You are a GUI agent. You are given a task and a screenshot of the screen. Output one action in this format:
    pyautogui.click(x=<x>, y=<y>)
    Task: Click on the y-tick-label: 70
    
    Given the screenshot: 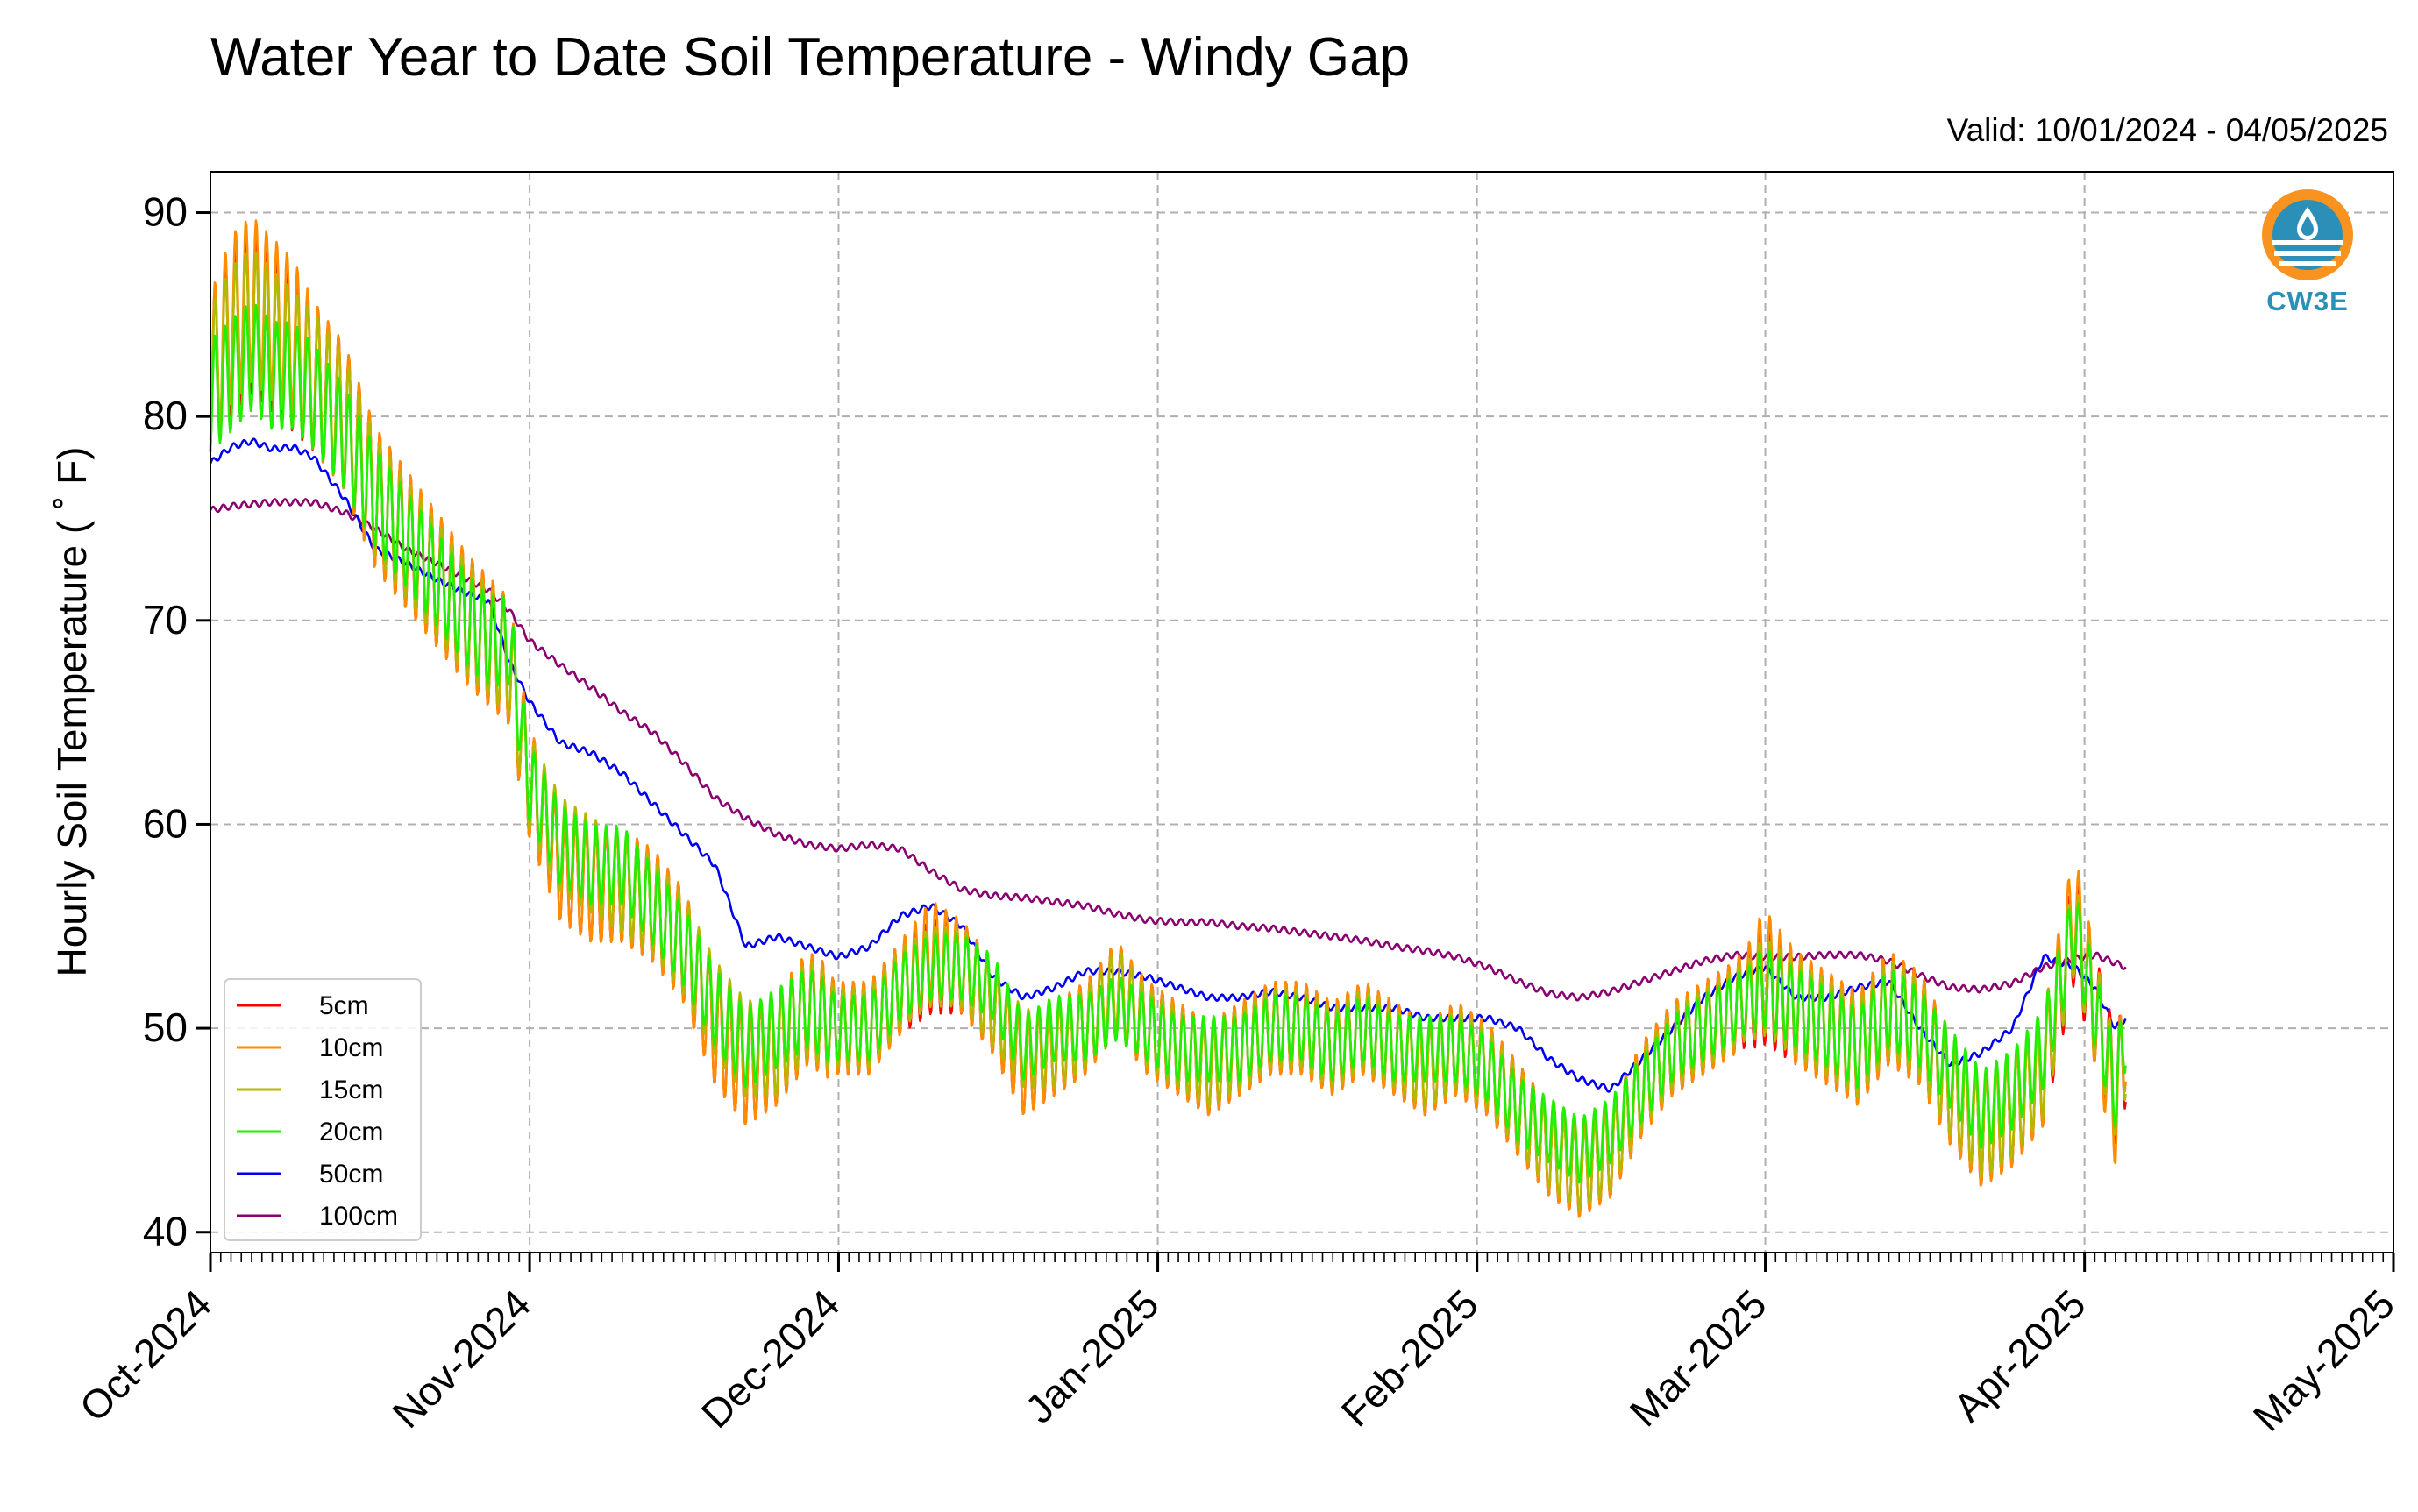 What is the action you would take?
    pyautogui.click(x=165, y=619)
    